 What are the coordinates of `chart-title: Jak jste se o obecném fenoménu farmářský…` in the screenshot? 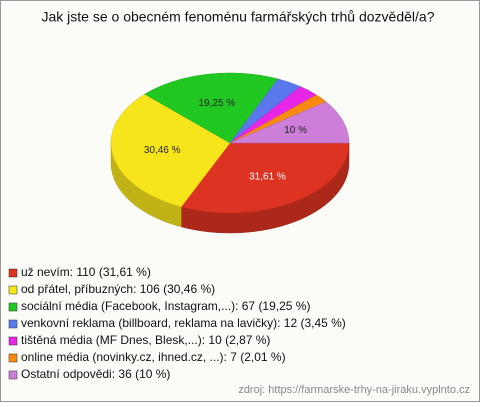 It's located at (238, 17).